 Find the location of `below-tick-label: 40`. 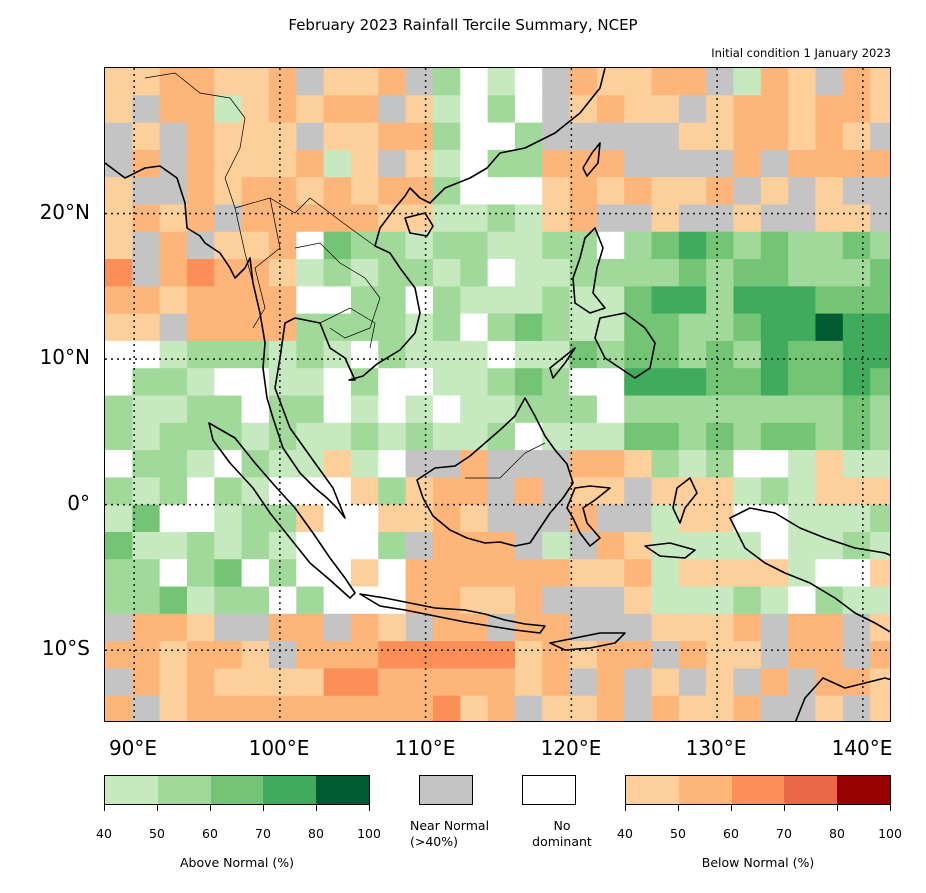

below-tick-label: 40 is located at coordinates (625, 833).